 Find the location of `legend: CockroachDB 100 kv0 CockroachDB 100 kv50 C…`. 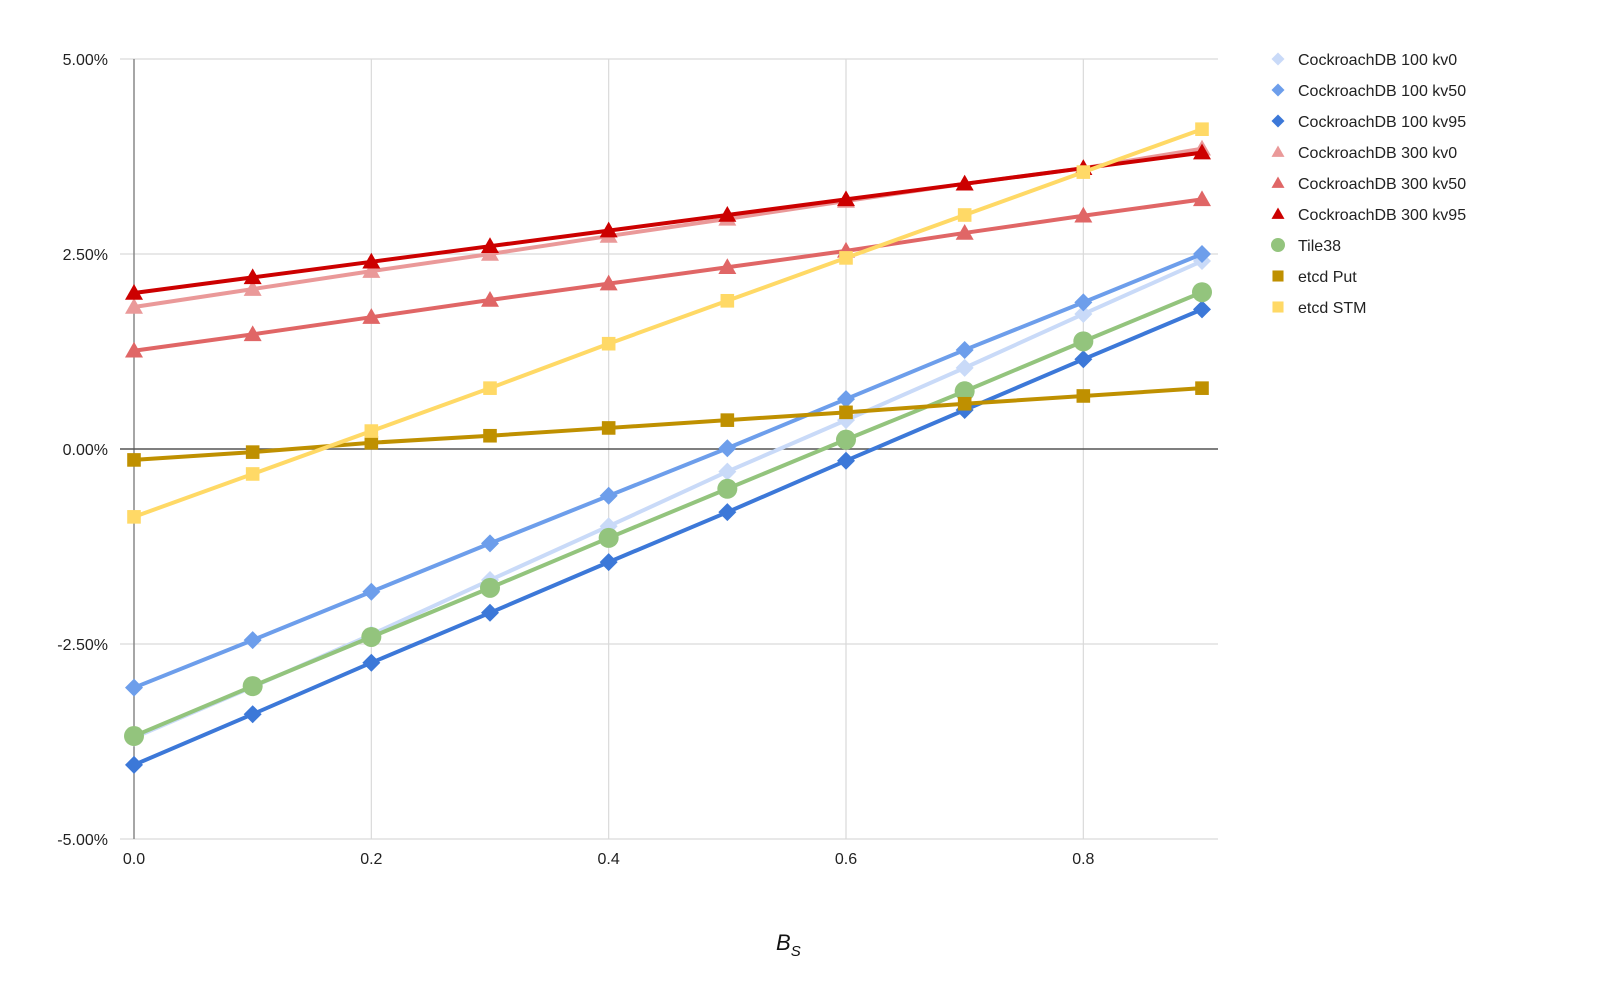

legend: CockroachDB 100 kv0 CockroachDB 100 kv50 C… is located at coordinates (1368, 184).